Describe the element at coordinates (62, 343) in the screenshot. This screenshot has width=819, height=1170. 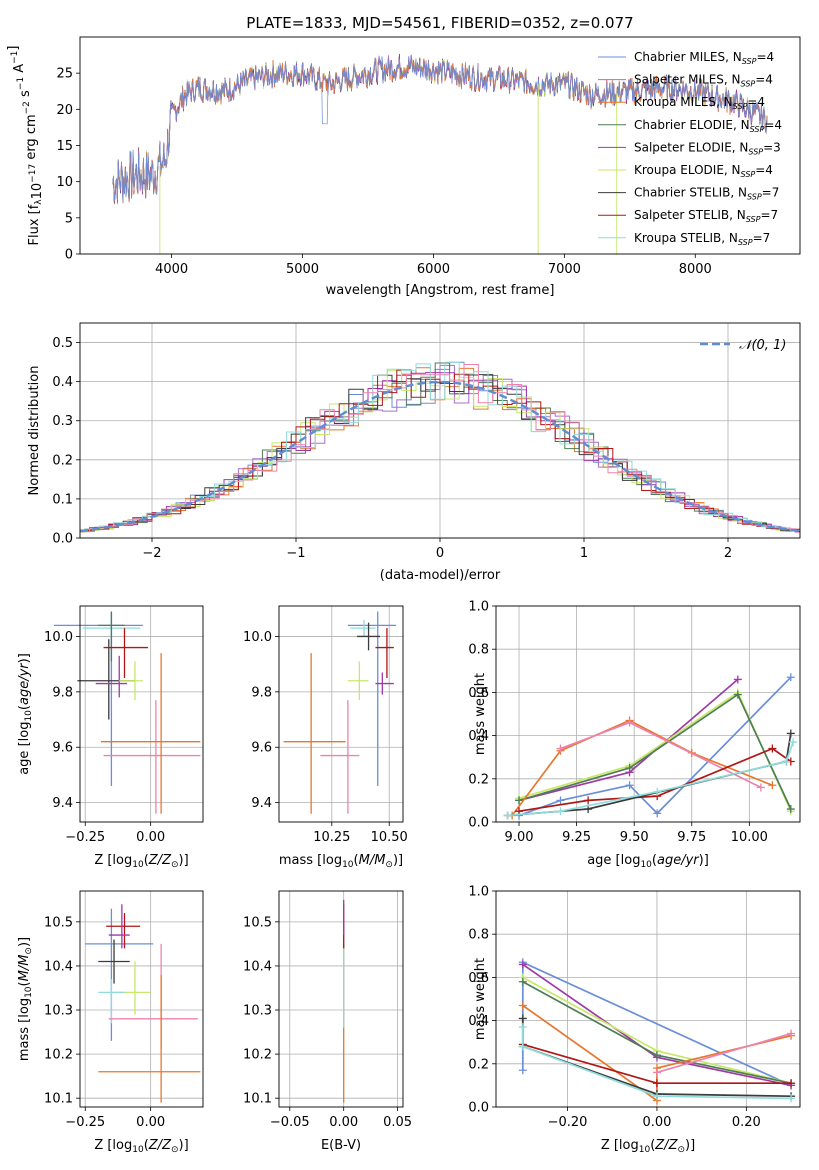
I see `y-tick-label: 0.5` at that location.